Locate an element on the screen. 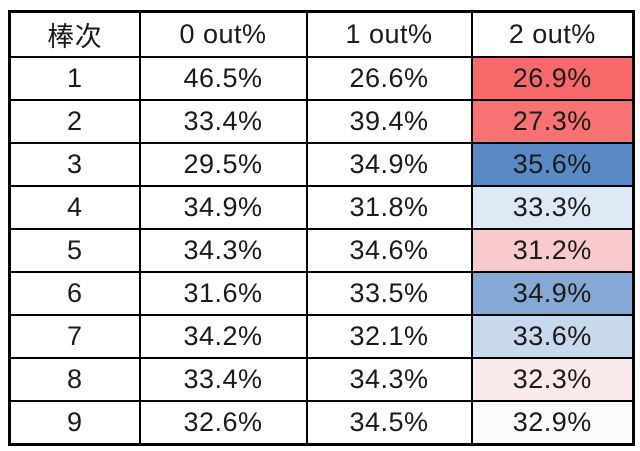 This screenshot has width=640, height=451. cell-2out-heat: 32.9% is located at coordinates (552, 423).